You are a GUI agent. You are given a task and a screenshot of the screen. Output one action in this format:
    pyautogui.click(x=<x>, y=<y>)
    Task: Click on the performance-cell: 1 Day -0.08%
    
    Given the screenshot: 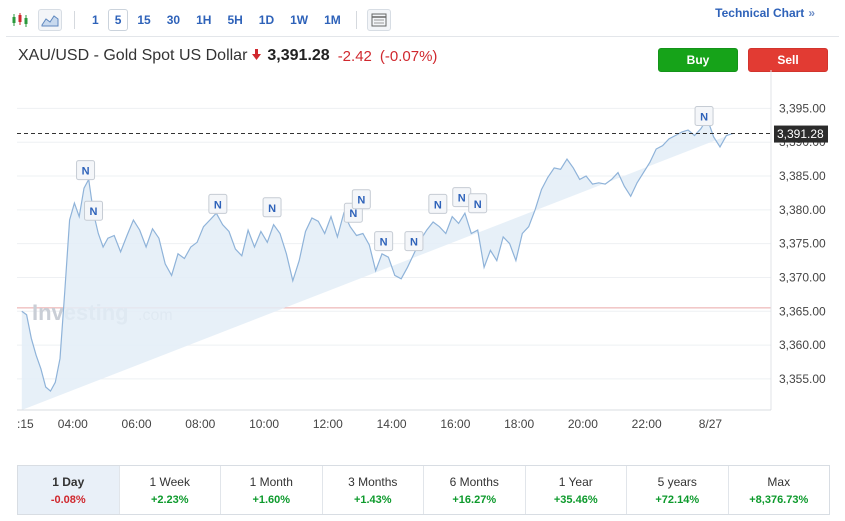 What is the action you would take?
    pyautogui.click(x=69, y=490)
    